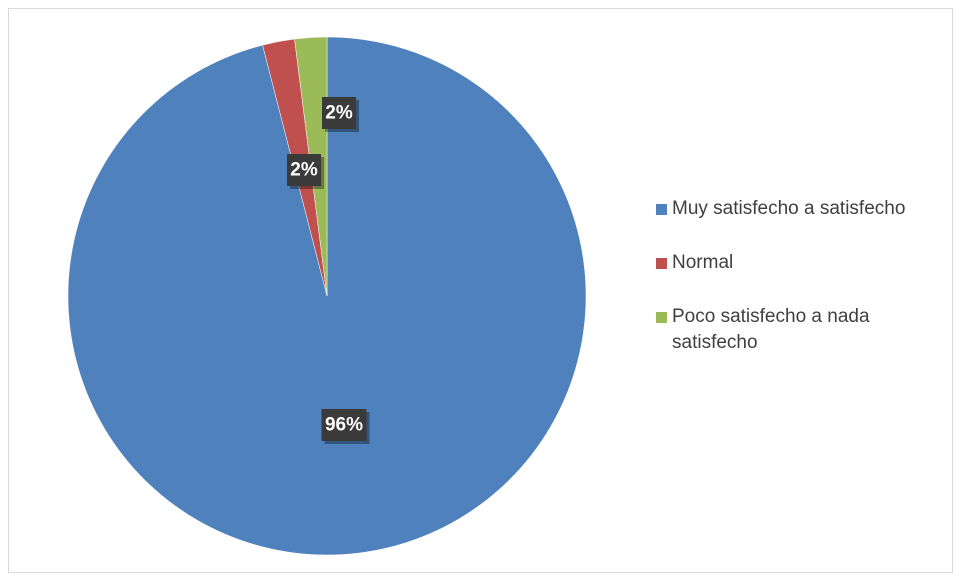 Image resolution: width=961 pixels, height=581 pixels. I want to click on legend-item-normal: Normal, so click(801, 263).